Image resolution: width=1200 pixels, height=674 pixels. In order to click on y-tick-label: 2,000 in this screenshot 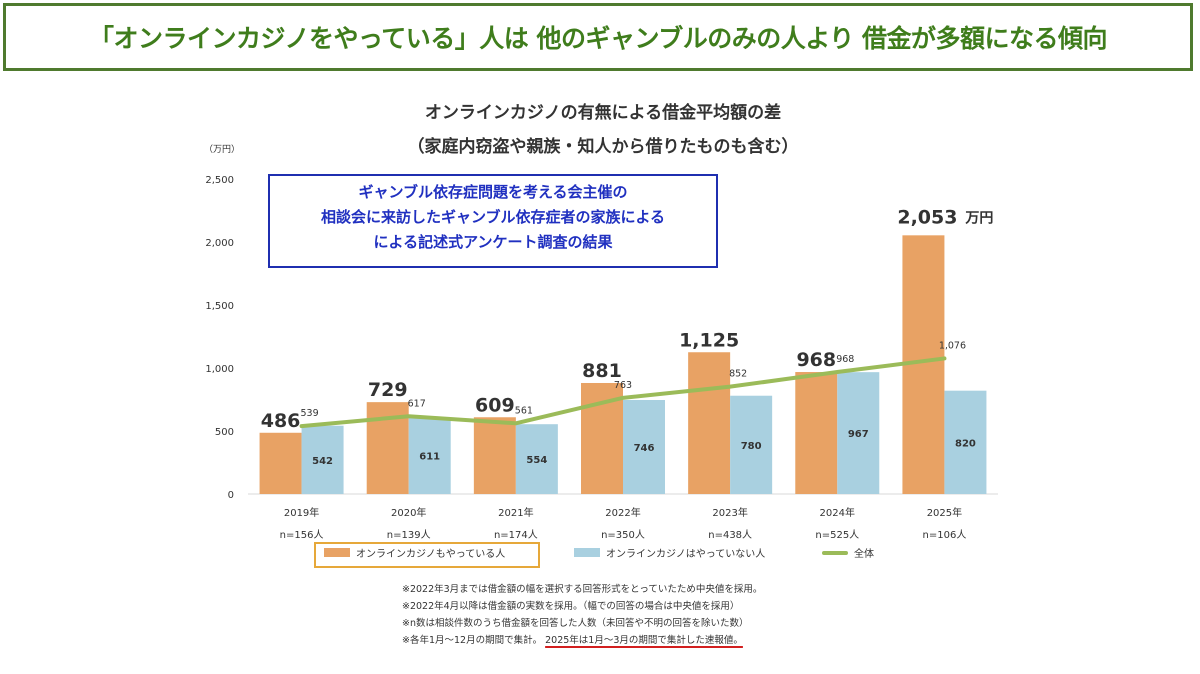, I will do `click(219, 243)`.